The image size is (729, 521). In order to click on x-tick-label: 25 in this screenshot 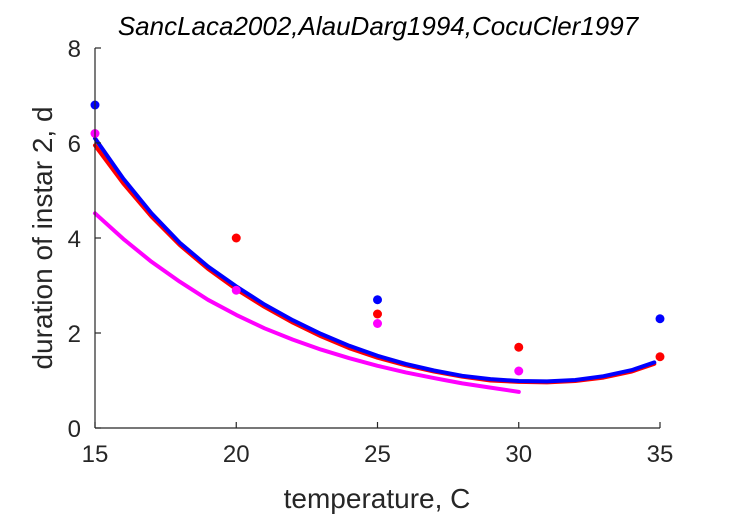, I will do `click(377, 454)`.